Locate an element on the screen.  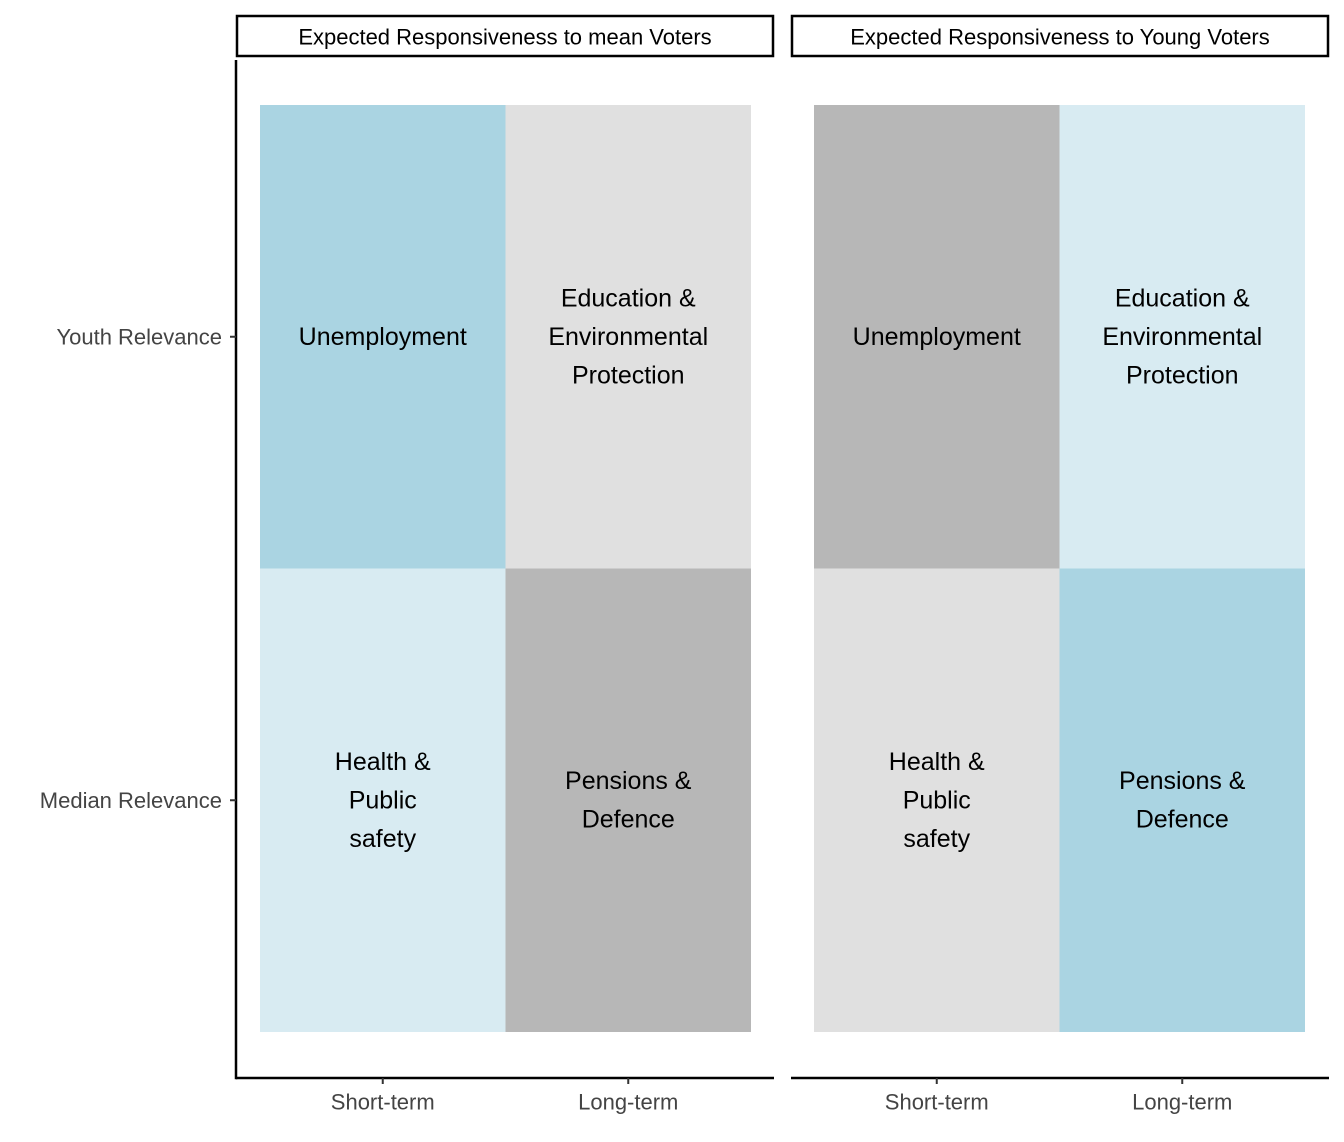
y-tick-label: Youth Relevance is located at coordinates (139, 336).